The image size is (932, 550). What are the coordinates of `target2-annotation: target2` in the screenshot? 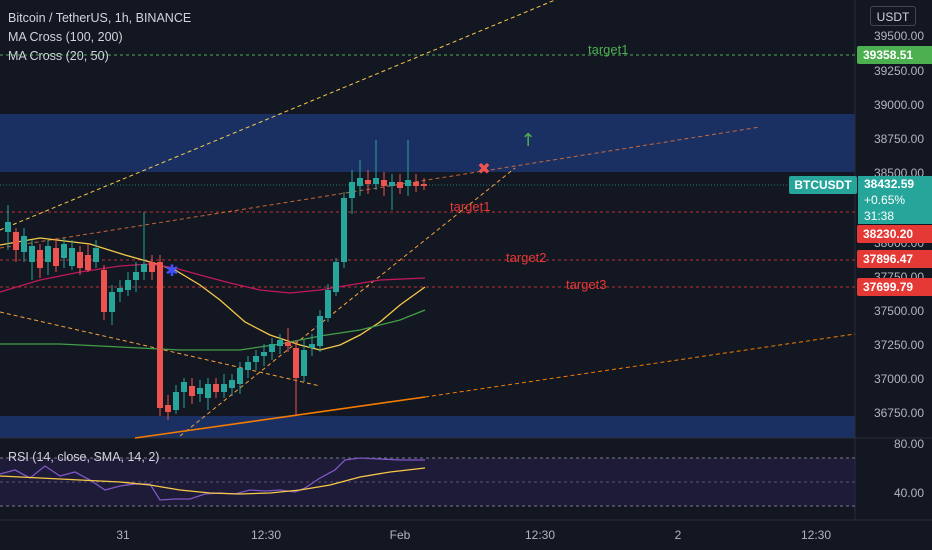 It's located at (526, 257).